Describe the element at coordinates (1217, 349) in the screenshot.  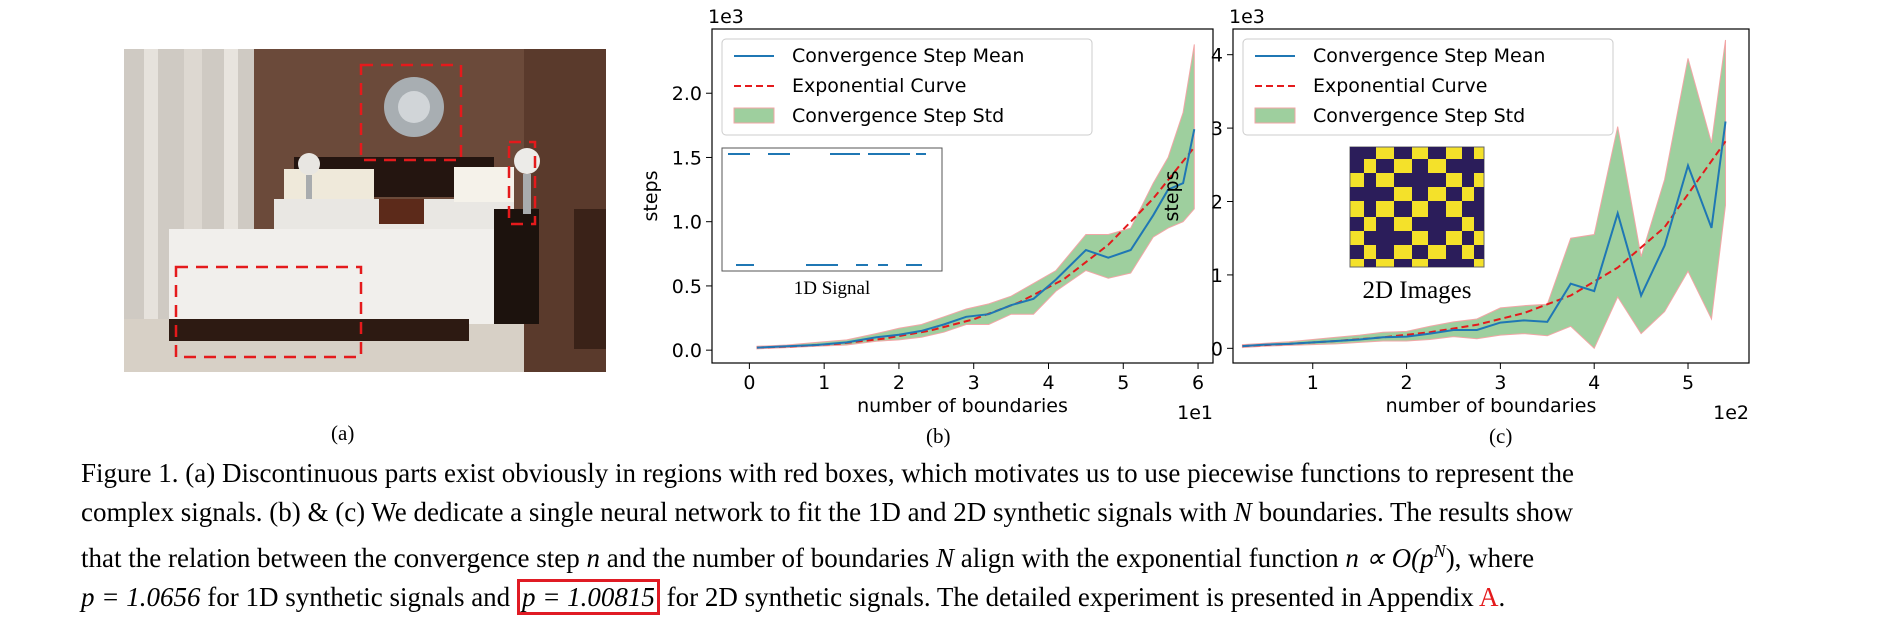
I see `y-tick-label: 0` at that location.